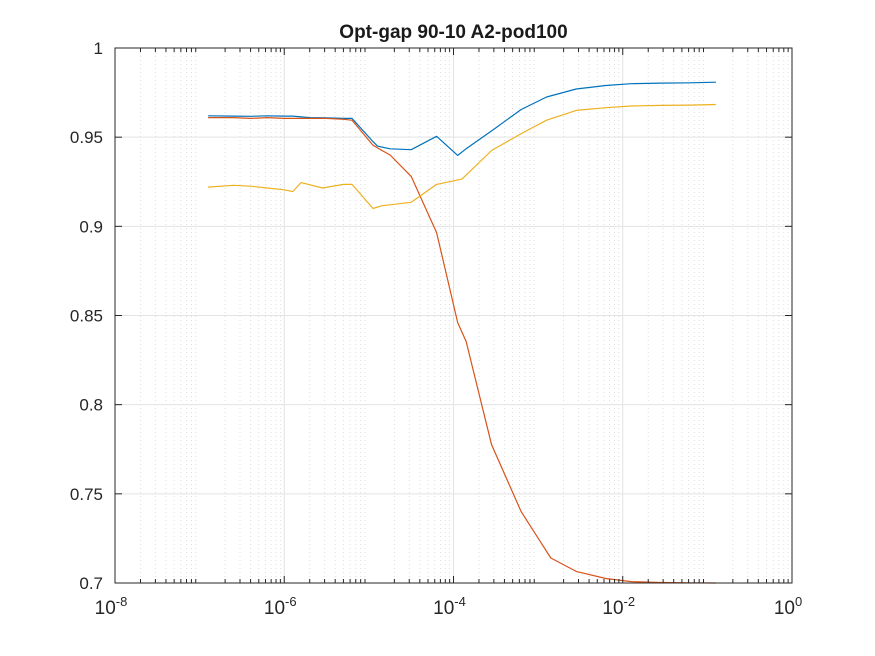 Image resolution: width=875 pixels, height=656 pixels. What do you see at coordinates (98, 48) in the screenshot?
I see `y-tick-label: 1` at bounding box center [98, 48].